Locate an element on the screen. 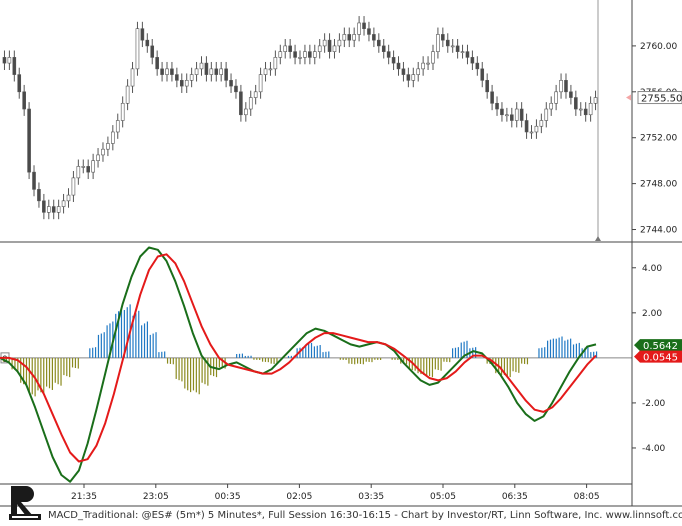  macd-tick-label: -2.00 is located at coordinates (654, 404).